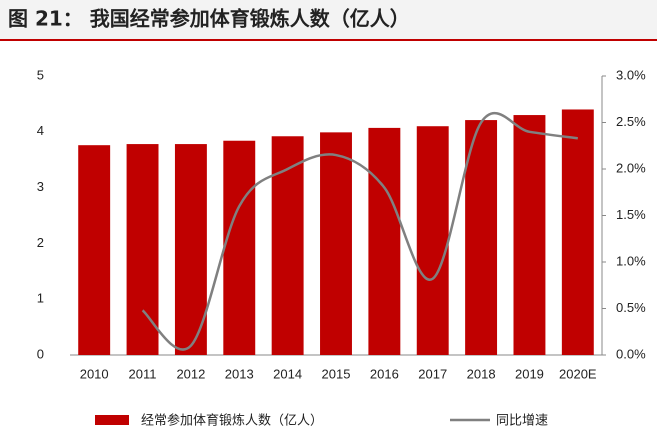  What do you see at coordinates (432, 373) in the screenshot?
I see `x-tick-label: 2017` at bounding box center [432, 373].